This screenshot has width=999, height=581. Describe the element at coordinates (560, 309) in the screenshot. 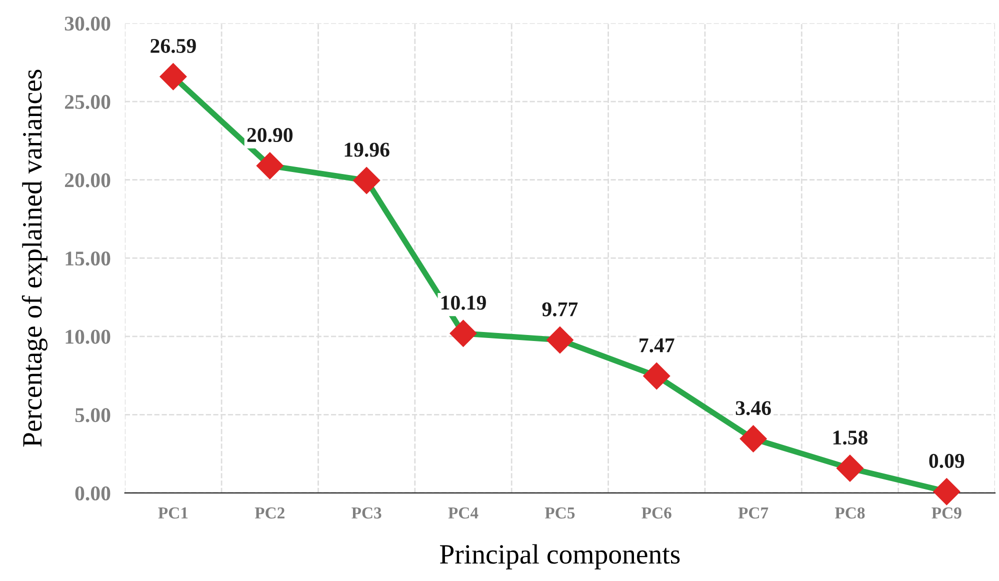

I see `text: 9.77` at that location.